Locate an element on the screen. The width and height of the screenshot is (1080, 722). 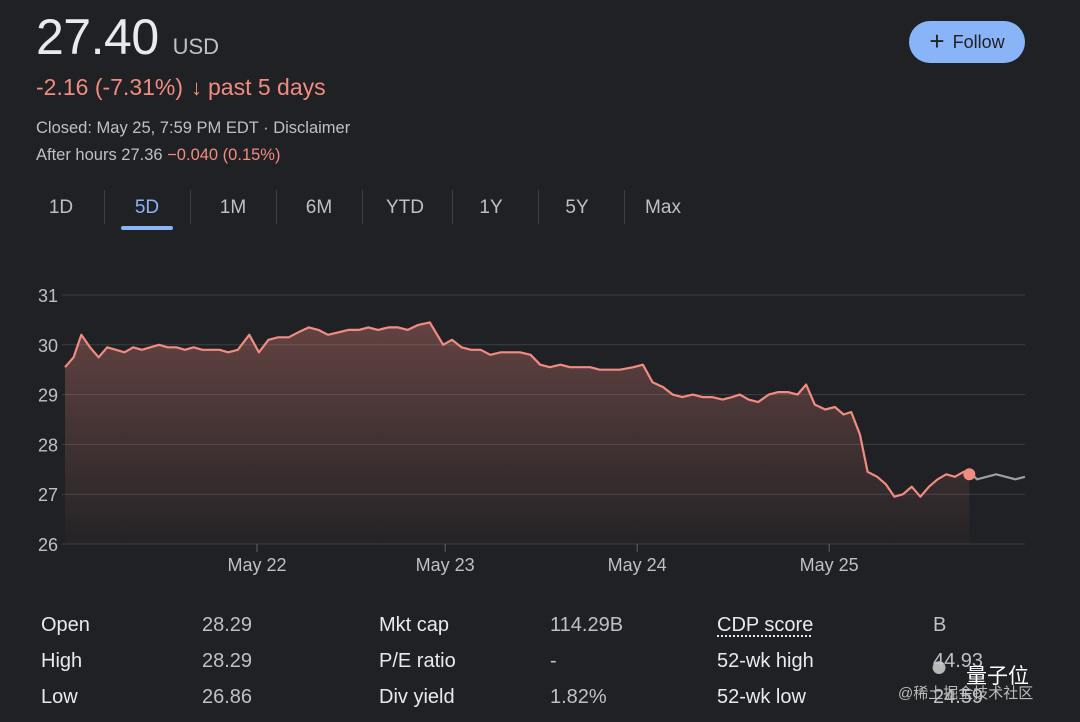
time-range-tabs: 1D 5D 1M 6M YTD 1Y 5Y Max is located at coordinates (362, 211).